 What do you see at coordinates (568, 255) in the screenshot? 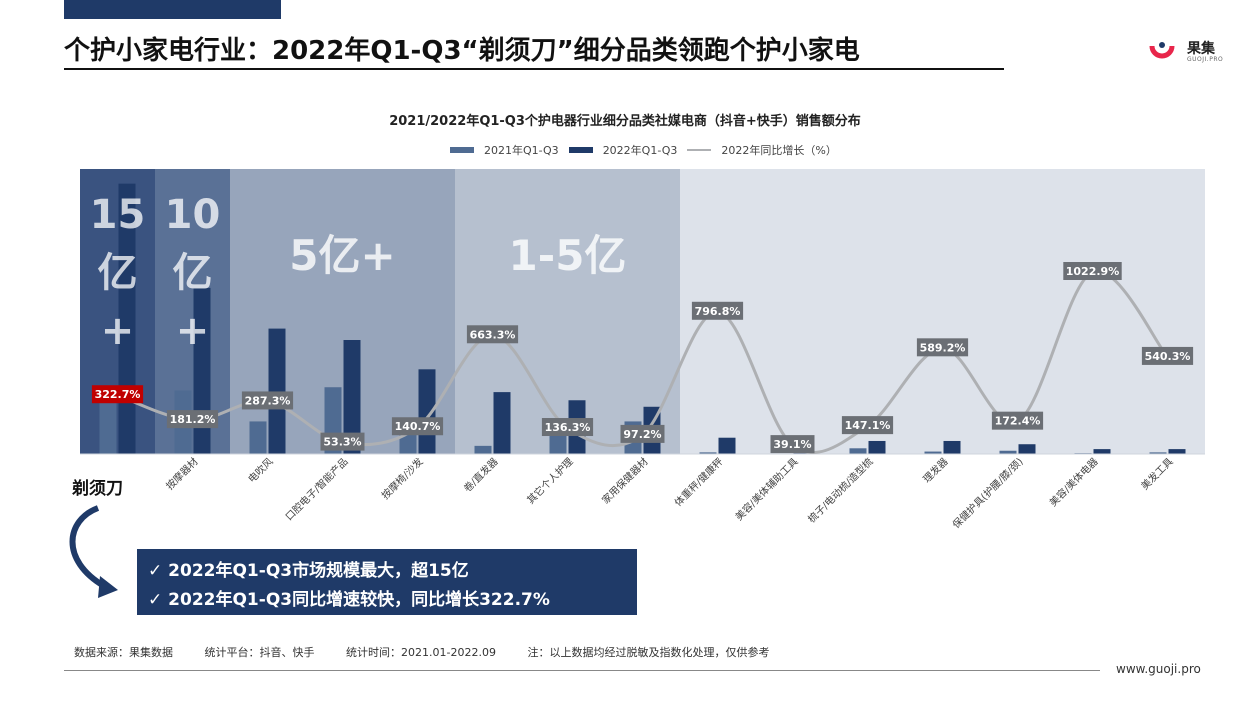
I see `tier-label: 1-5亿` at bounding box center [568, 255].